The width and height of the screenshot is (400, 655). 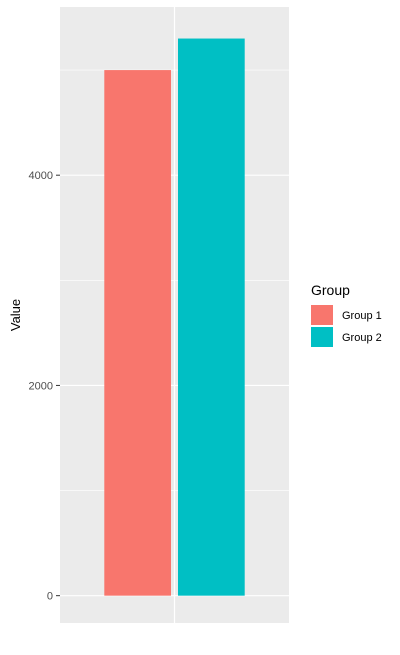 I want to click on y-tick-label: 2000, so click(x=41, y=386).